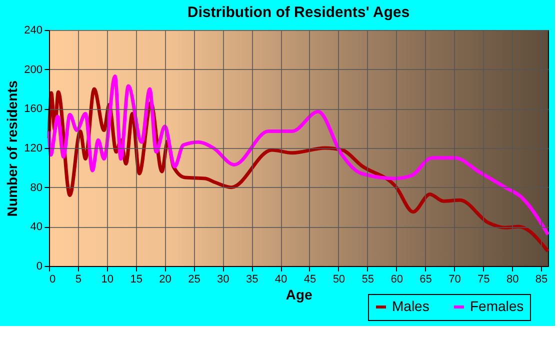 This screenshot has height=353, width=560. Describe the element at coordinates (310, 280) in the screenshot. I see `x-tick-label: 45` at that location.